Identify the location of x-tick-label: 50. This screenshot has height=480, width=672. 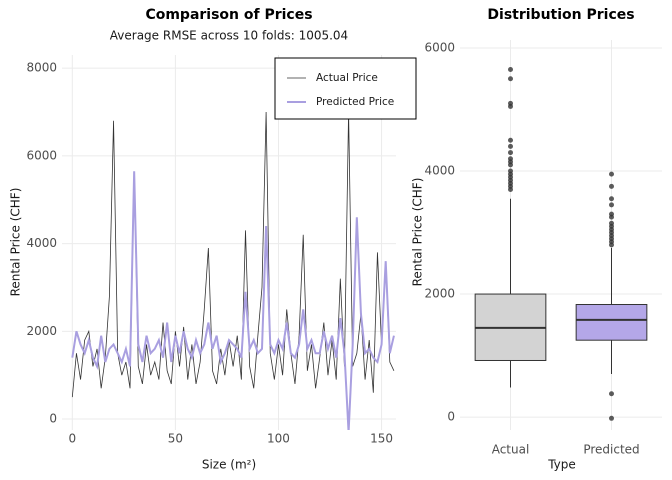
(175, 439).